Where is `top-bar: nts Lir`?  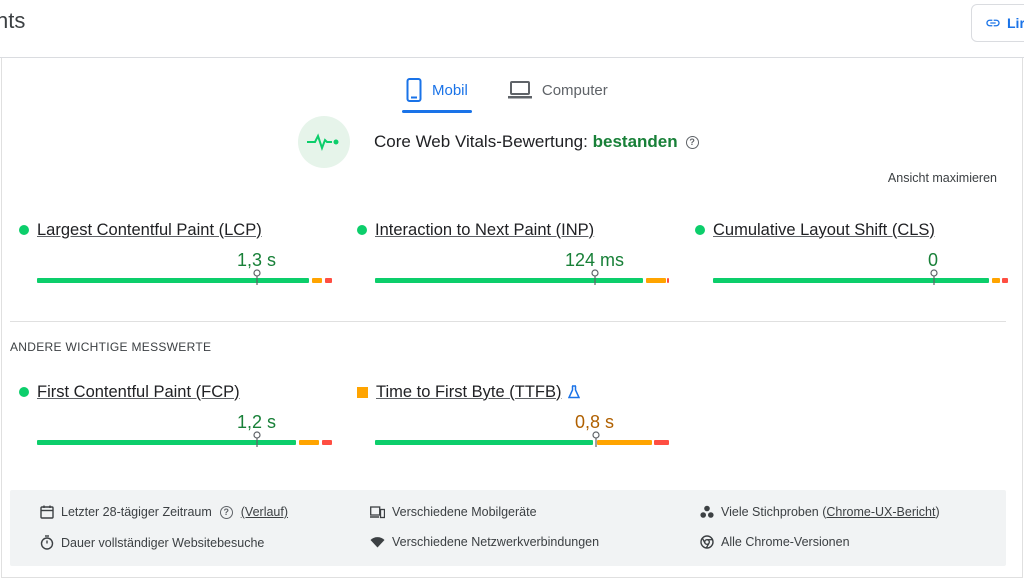 top-bar: nts Lir is located at coordinates (512, 29).